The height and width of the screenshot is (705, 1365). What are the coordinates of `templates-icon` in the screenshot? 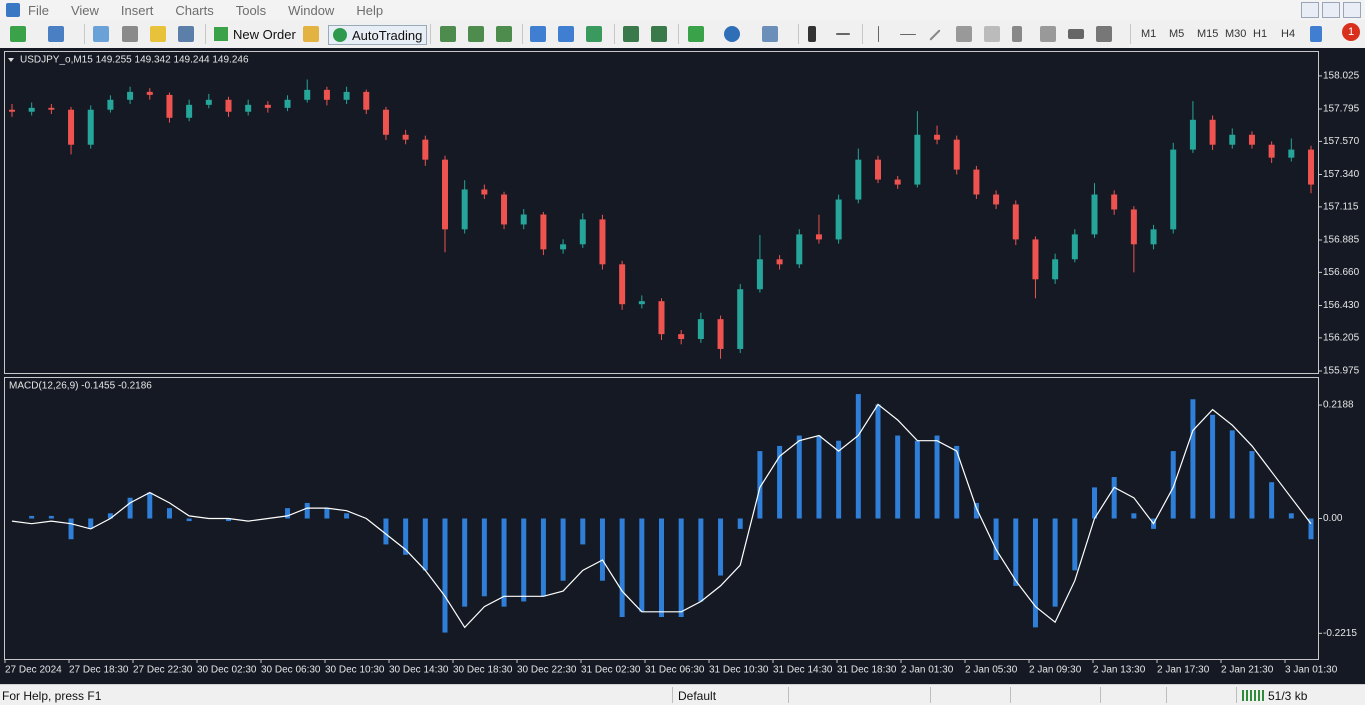 It's located at (770, 34).